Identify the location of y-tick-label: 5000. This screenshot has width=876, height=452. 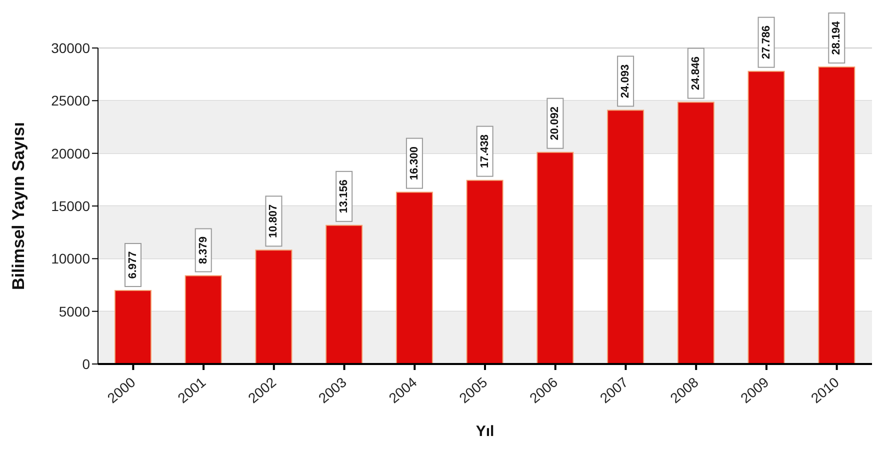
(74, 311).